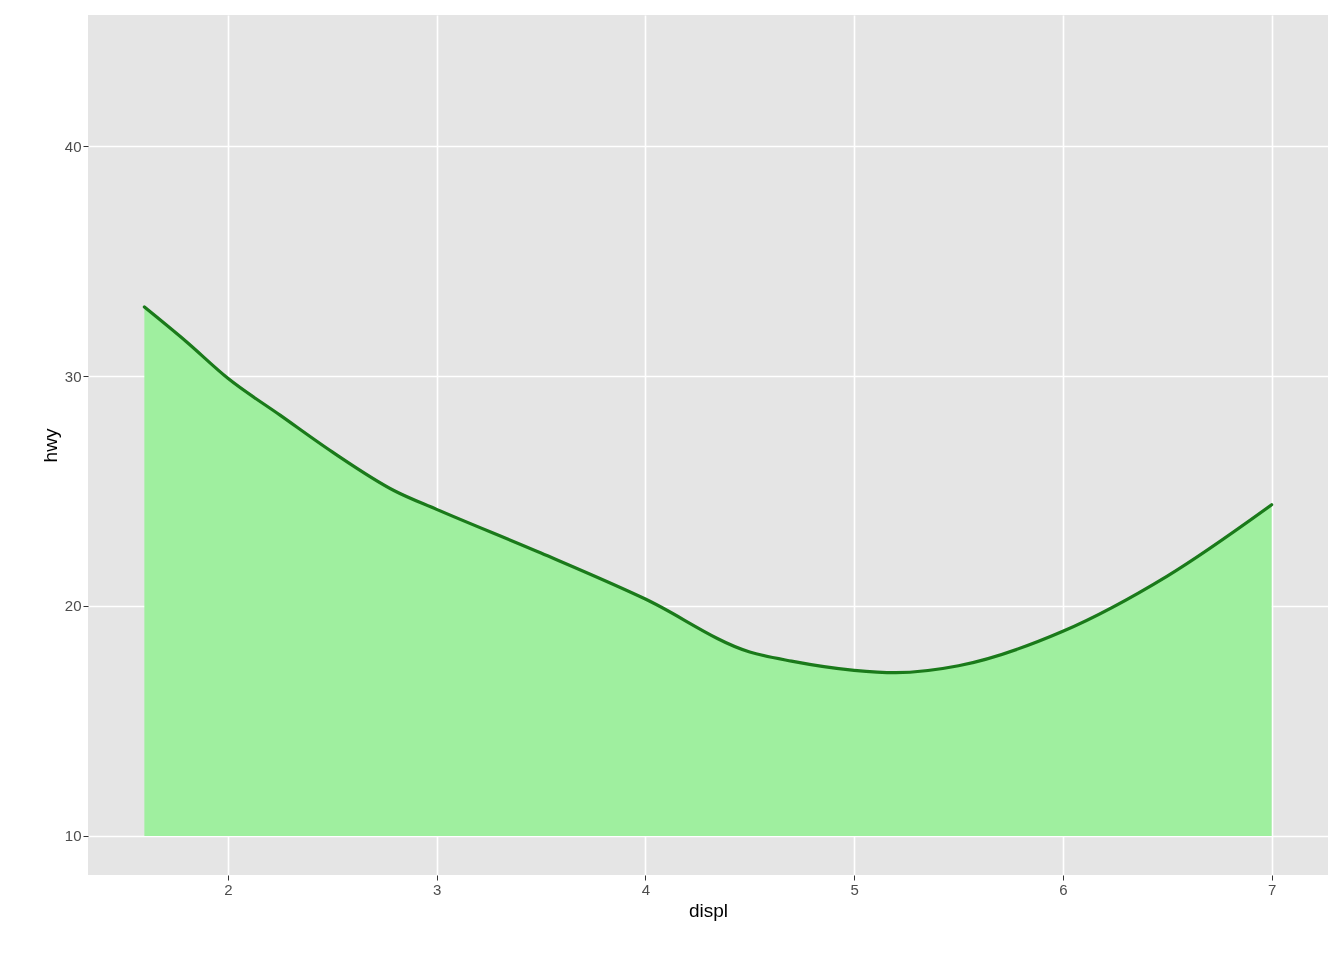 Image resolution: width=1344 pixels, height=960 pixels. I want to click on x-tick-label: 3, so click(437, 889).